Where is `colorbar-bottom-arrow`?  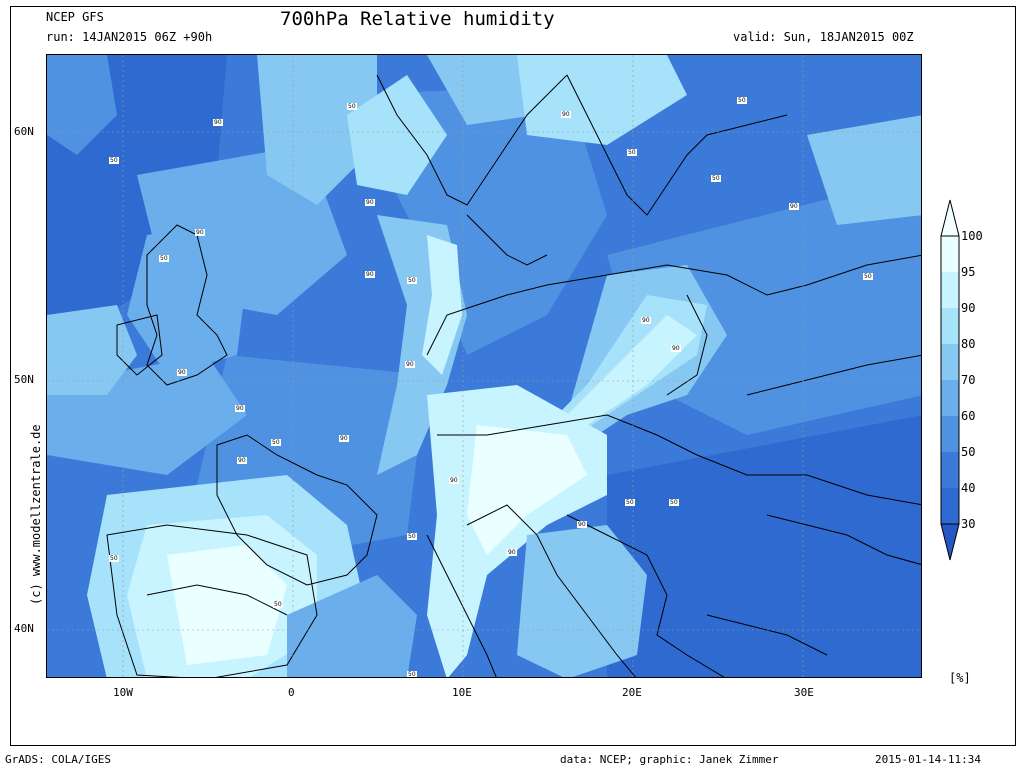 colorbar-bottom-arrow is located at coordinates (950, 542).